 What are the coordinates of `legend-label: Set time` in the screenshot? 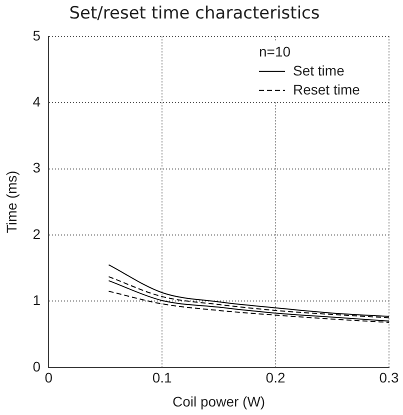 It's located at (319, 70).